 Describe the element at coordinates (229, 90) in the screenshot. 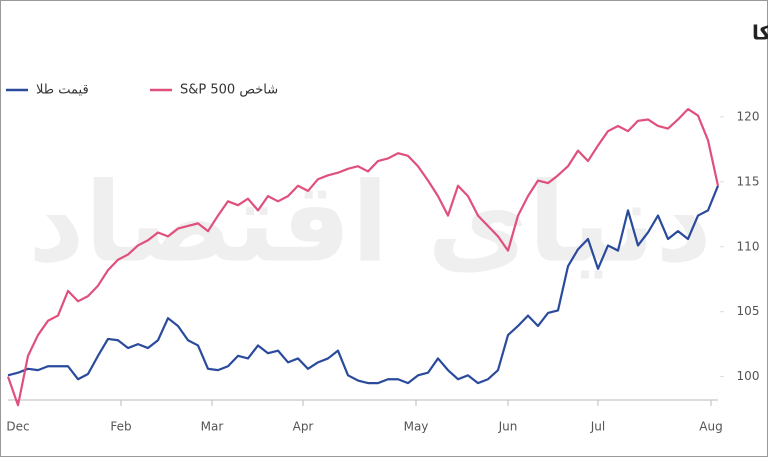

I see `legend-label: شاخص S&P 500` at that location.